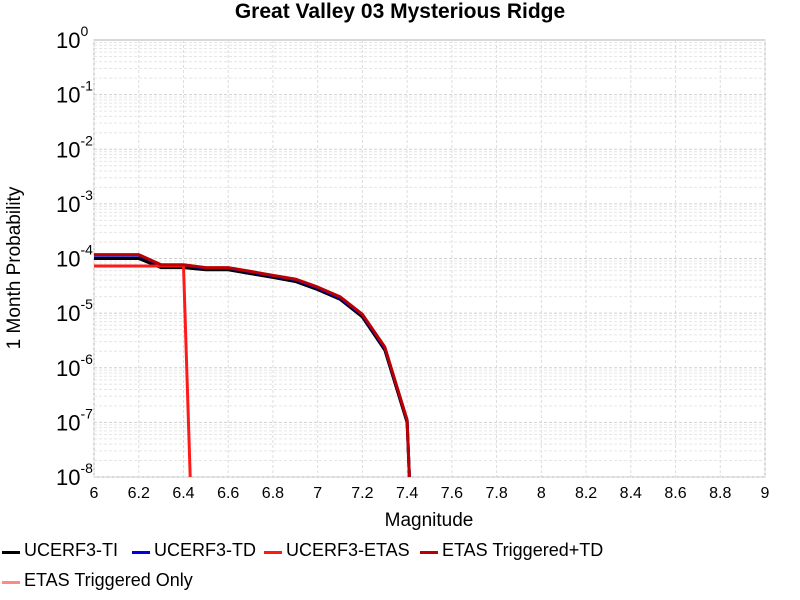  I want to click on x-tick-label: 8, so click(541, 493).